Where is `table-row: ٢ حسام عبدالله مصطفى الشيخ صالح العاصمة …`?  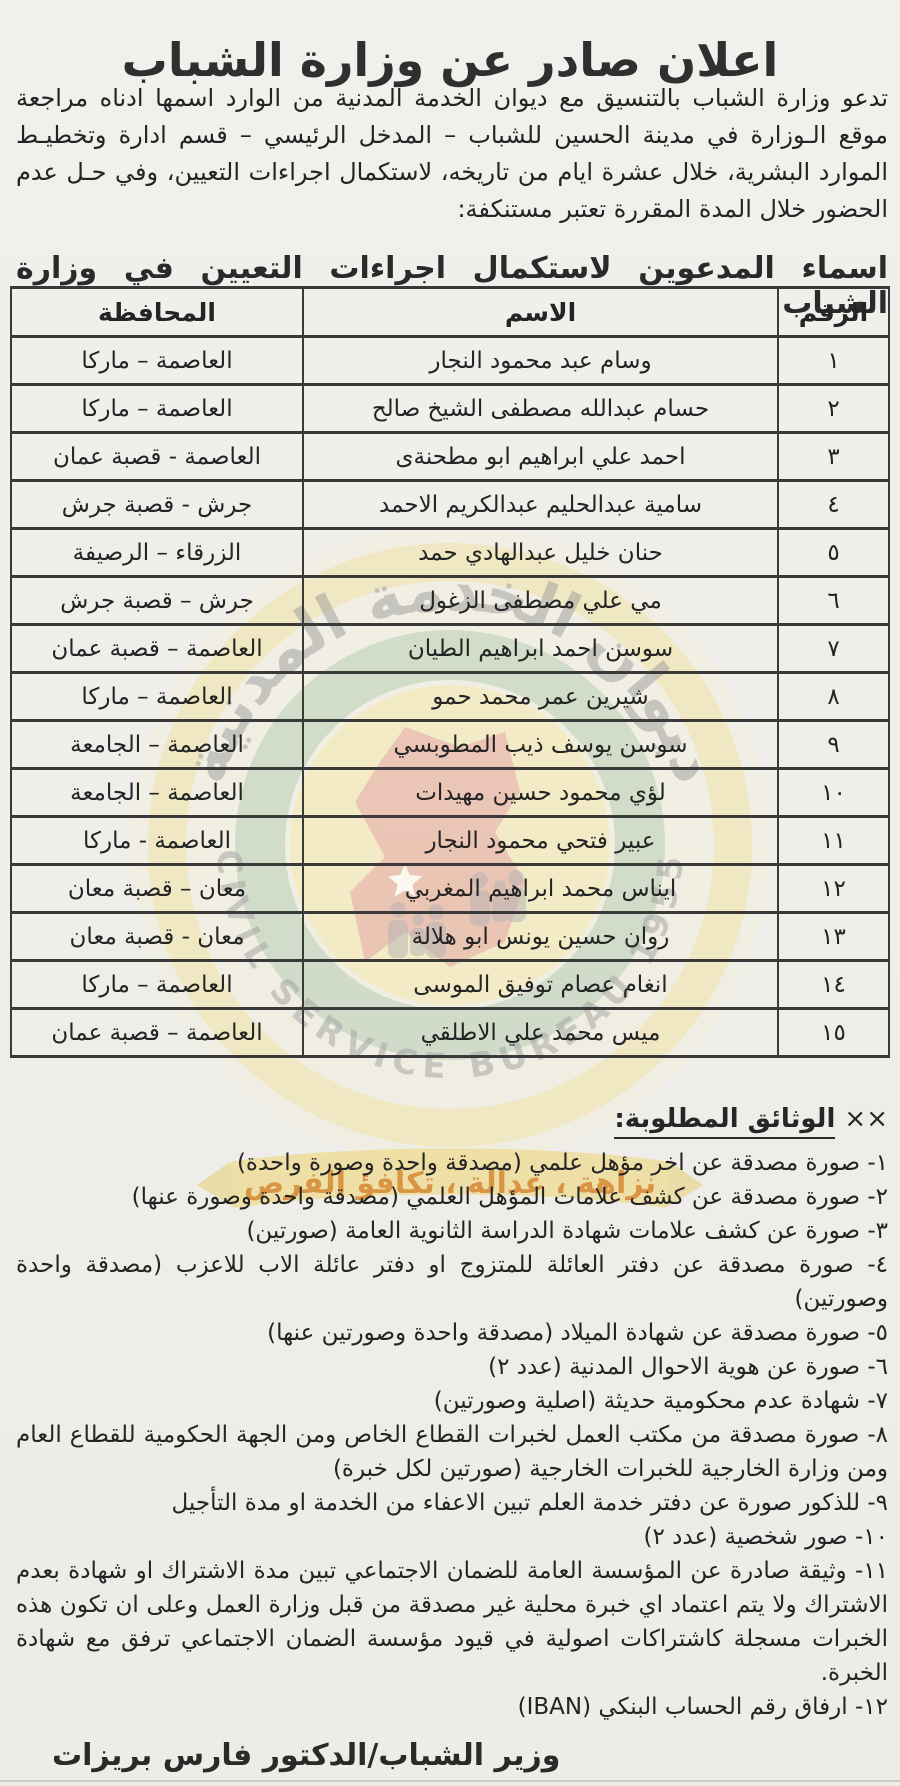 table-row: ٢ حسام عبدالله مصطفى الشيخ صالح العاصمة … is located at coordinates (450, 408).